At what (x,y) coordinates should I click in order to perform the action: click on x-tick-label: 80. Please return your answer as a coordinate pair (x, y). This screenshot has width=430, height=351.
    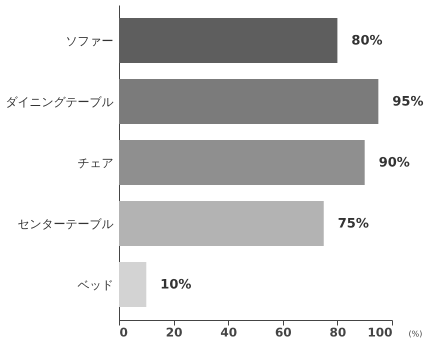
    Looking at the image, I should click on (338, 333).